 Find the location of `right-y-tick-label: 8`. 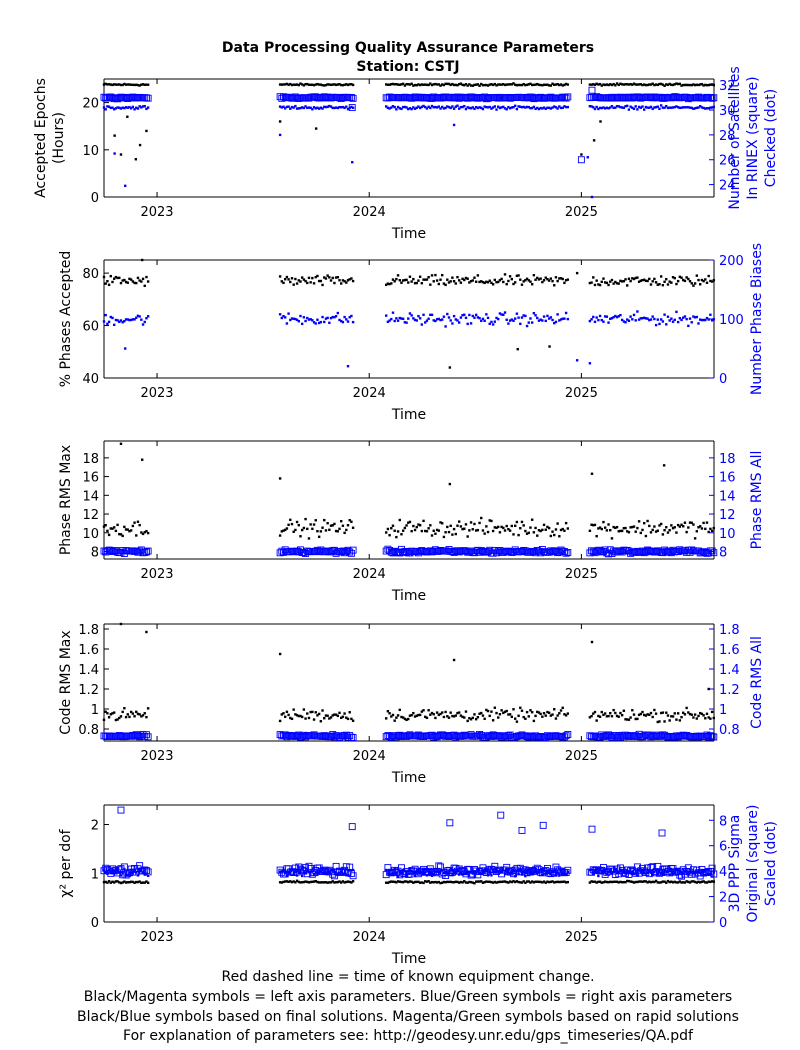

right-y-tick-label: 8 is located at coordinates (723, 553).